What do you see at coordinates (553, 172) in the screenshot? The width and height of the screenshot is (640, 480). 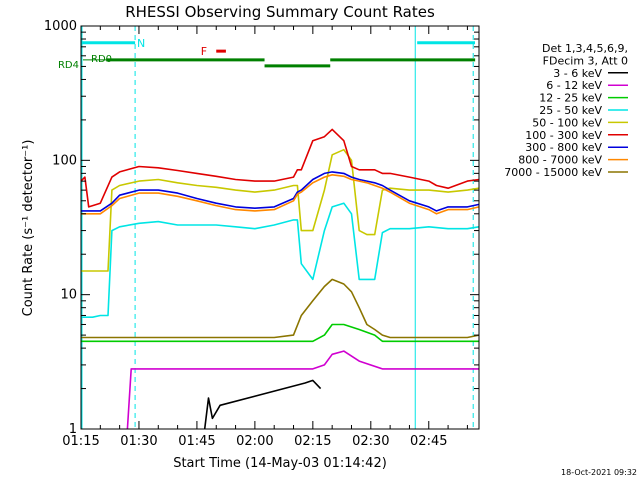 I see `legend-entry-label: 7000 - 15000 keV` at bounding box center [553, 172].